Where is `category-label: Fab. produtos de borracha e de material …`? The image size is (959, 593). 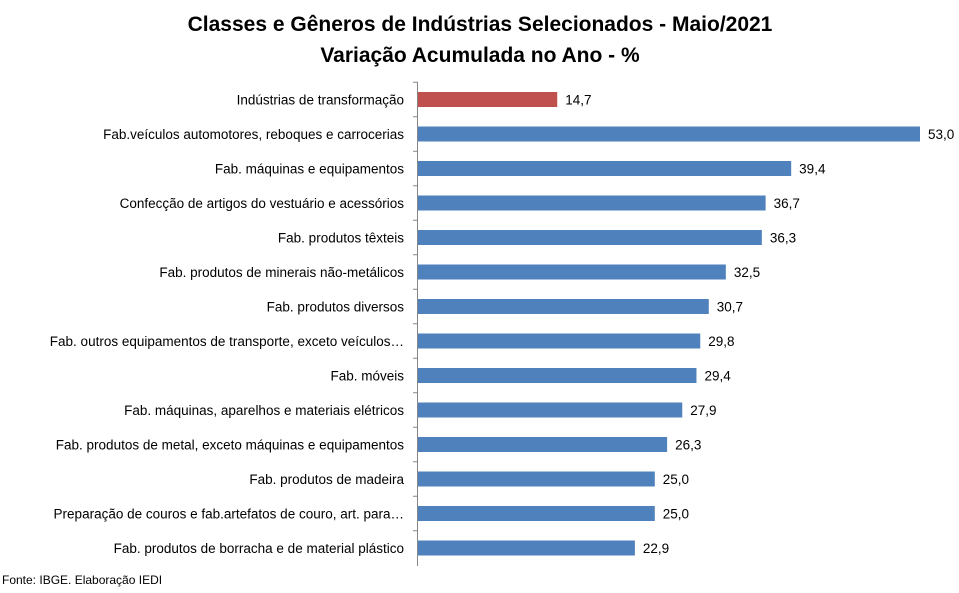
category-label: Fab. produtos de borracha e de material … is located at coordinates (259, 548).